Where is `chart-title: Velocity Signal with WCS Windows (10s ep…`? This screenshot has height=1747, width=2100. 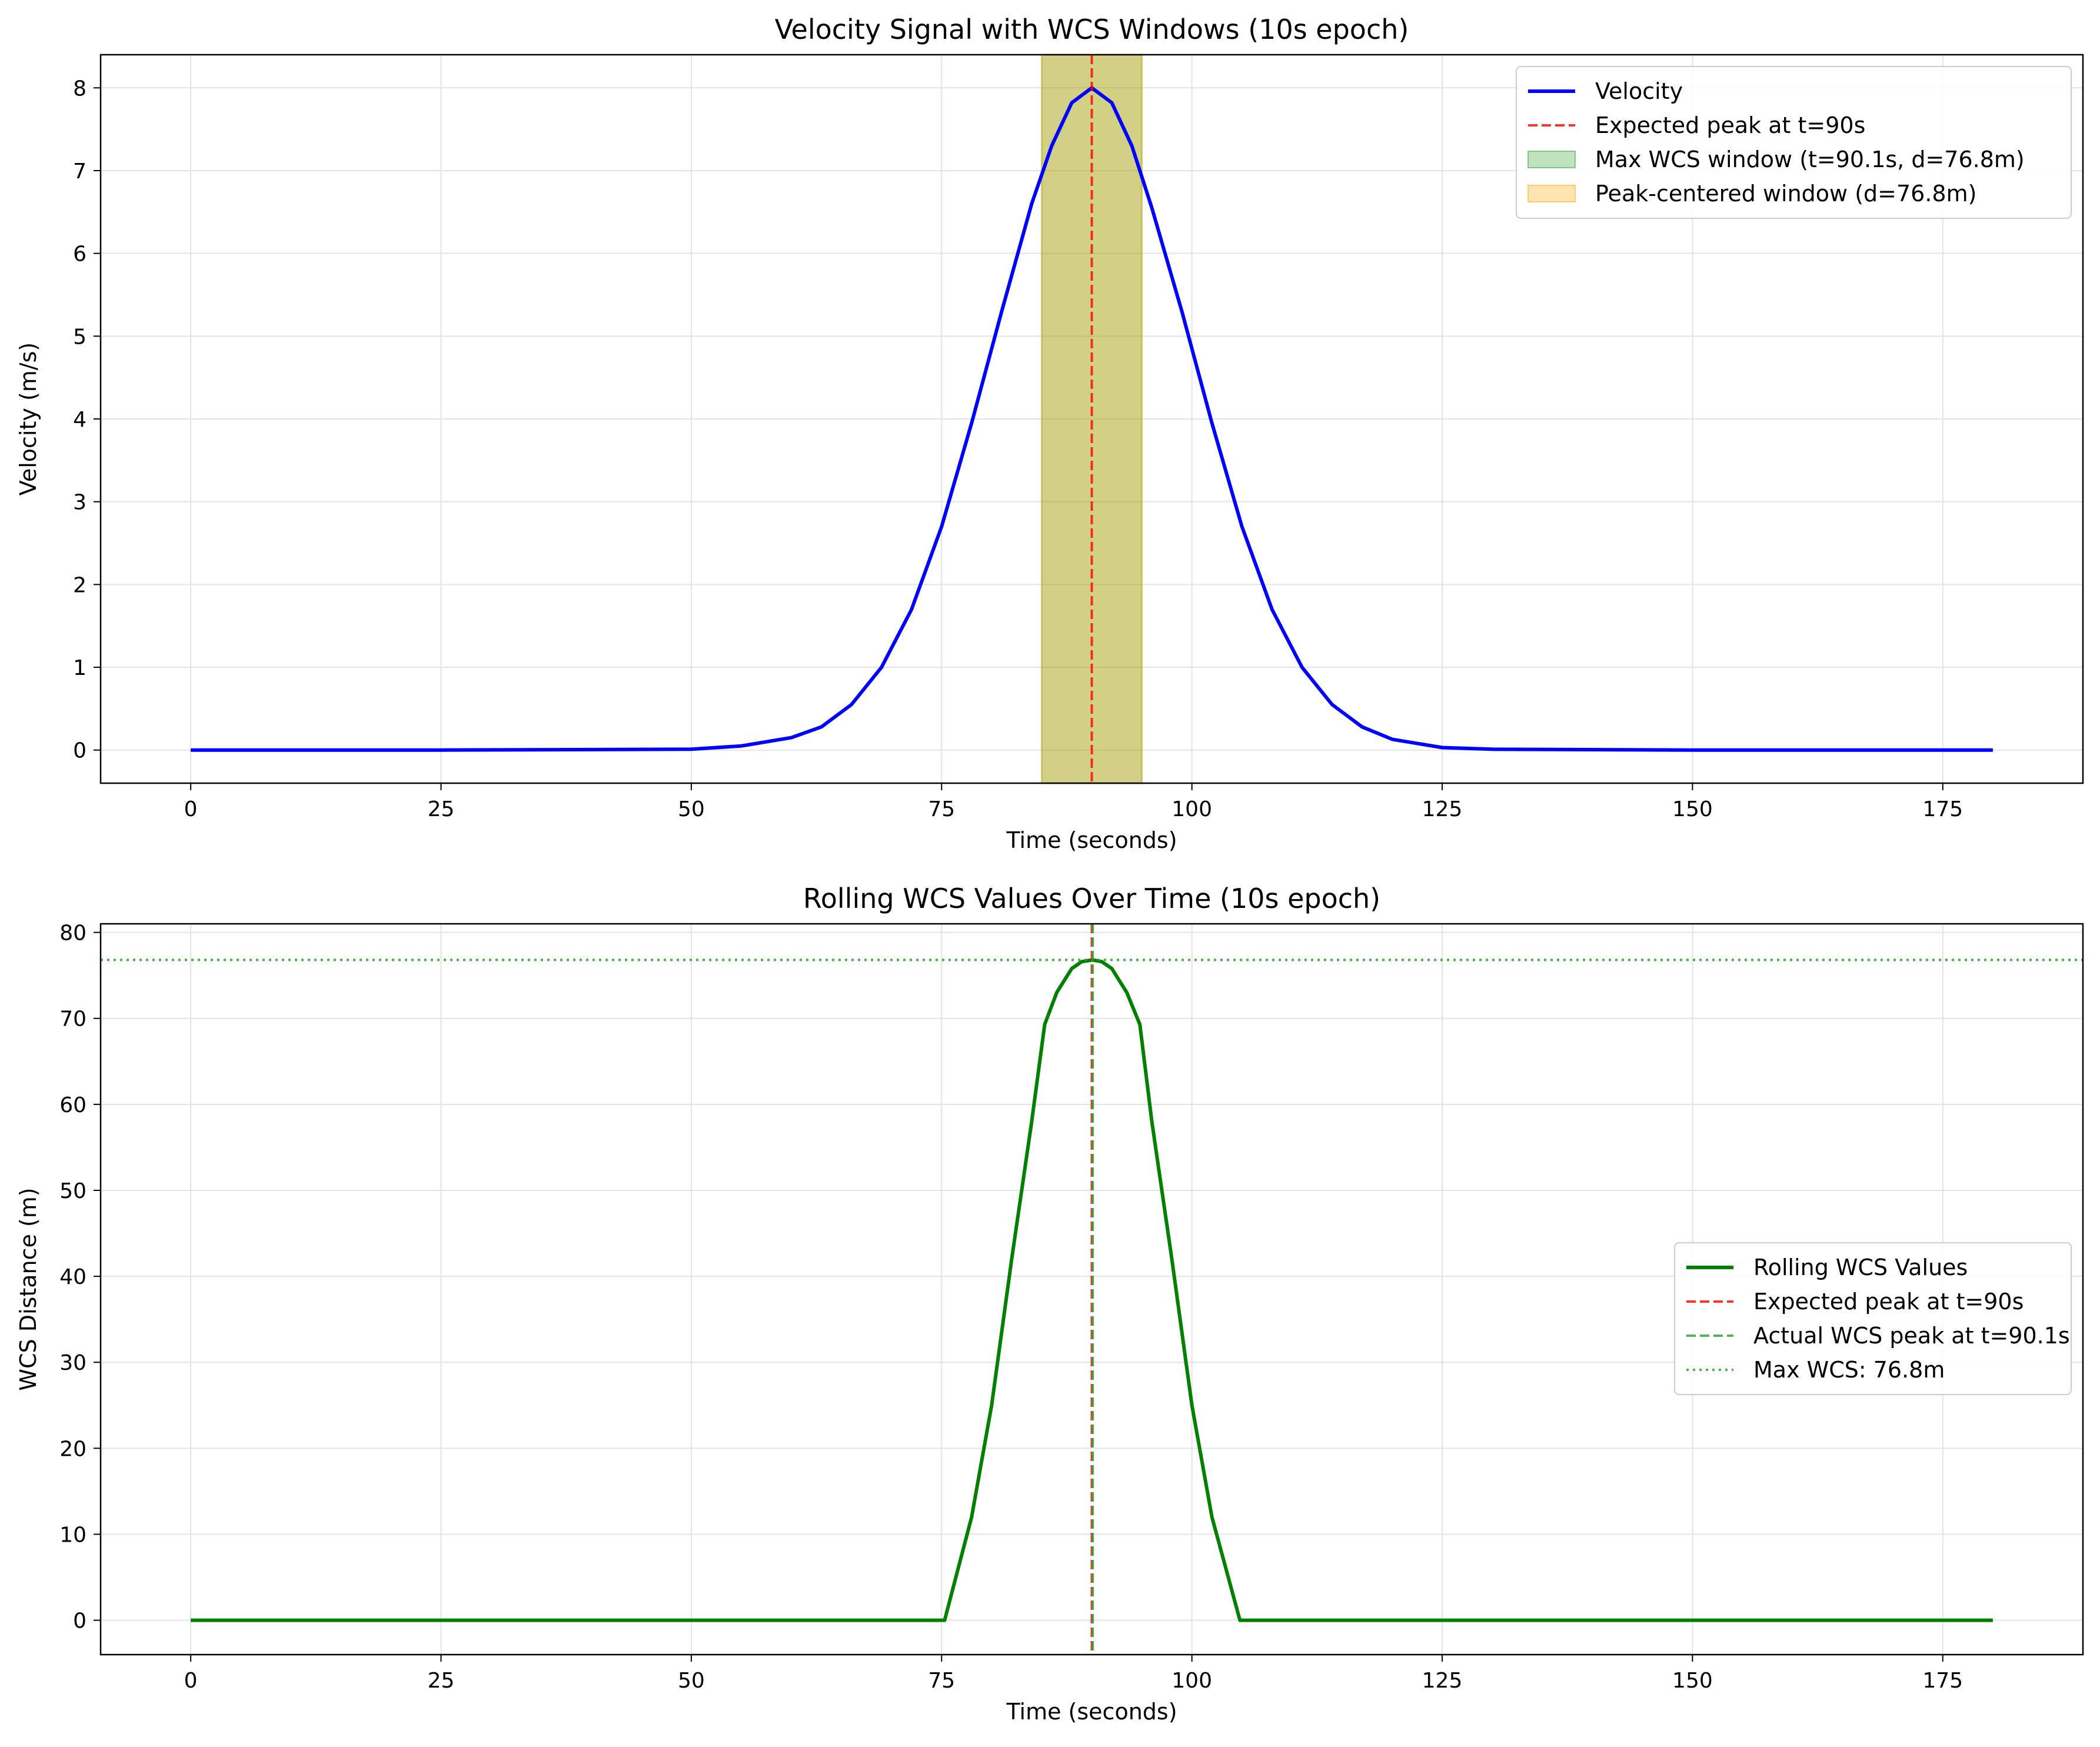 chart-title: Velocity Signal with WCS Windows (10s ep… is located at coordinates (1092, 29).